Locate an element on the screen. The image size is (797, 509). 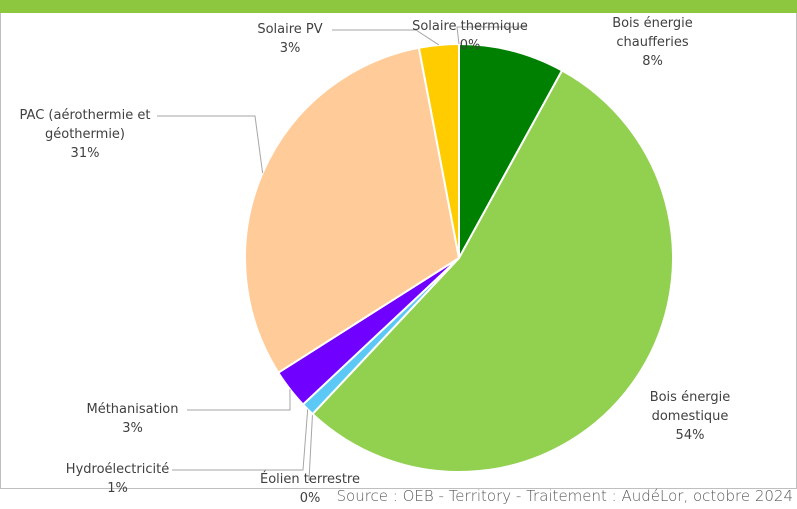
slice-label: Bois énergie chaufferies 8% is located at coordinates (652, 42).